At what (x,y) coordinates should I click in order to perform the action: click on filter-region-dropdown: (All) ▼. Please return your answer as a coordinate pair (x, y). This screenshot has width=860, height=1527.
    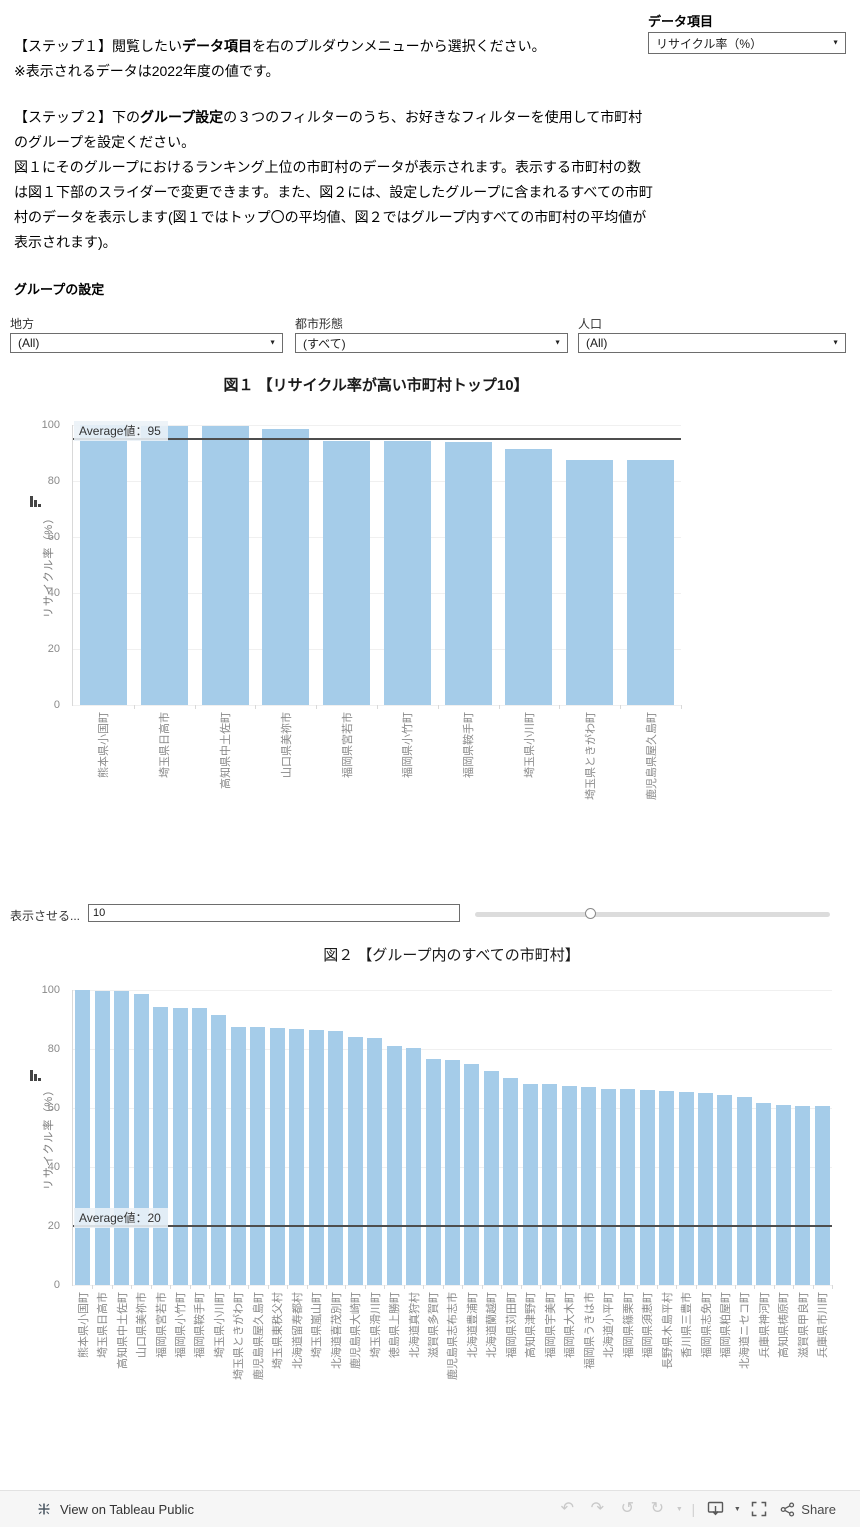
    Looking at the image, I should click on (146, 343).